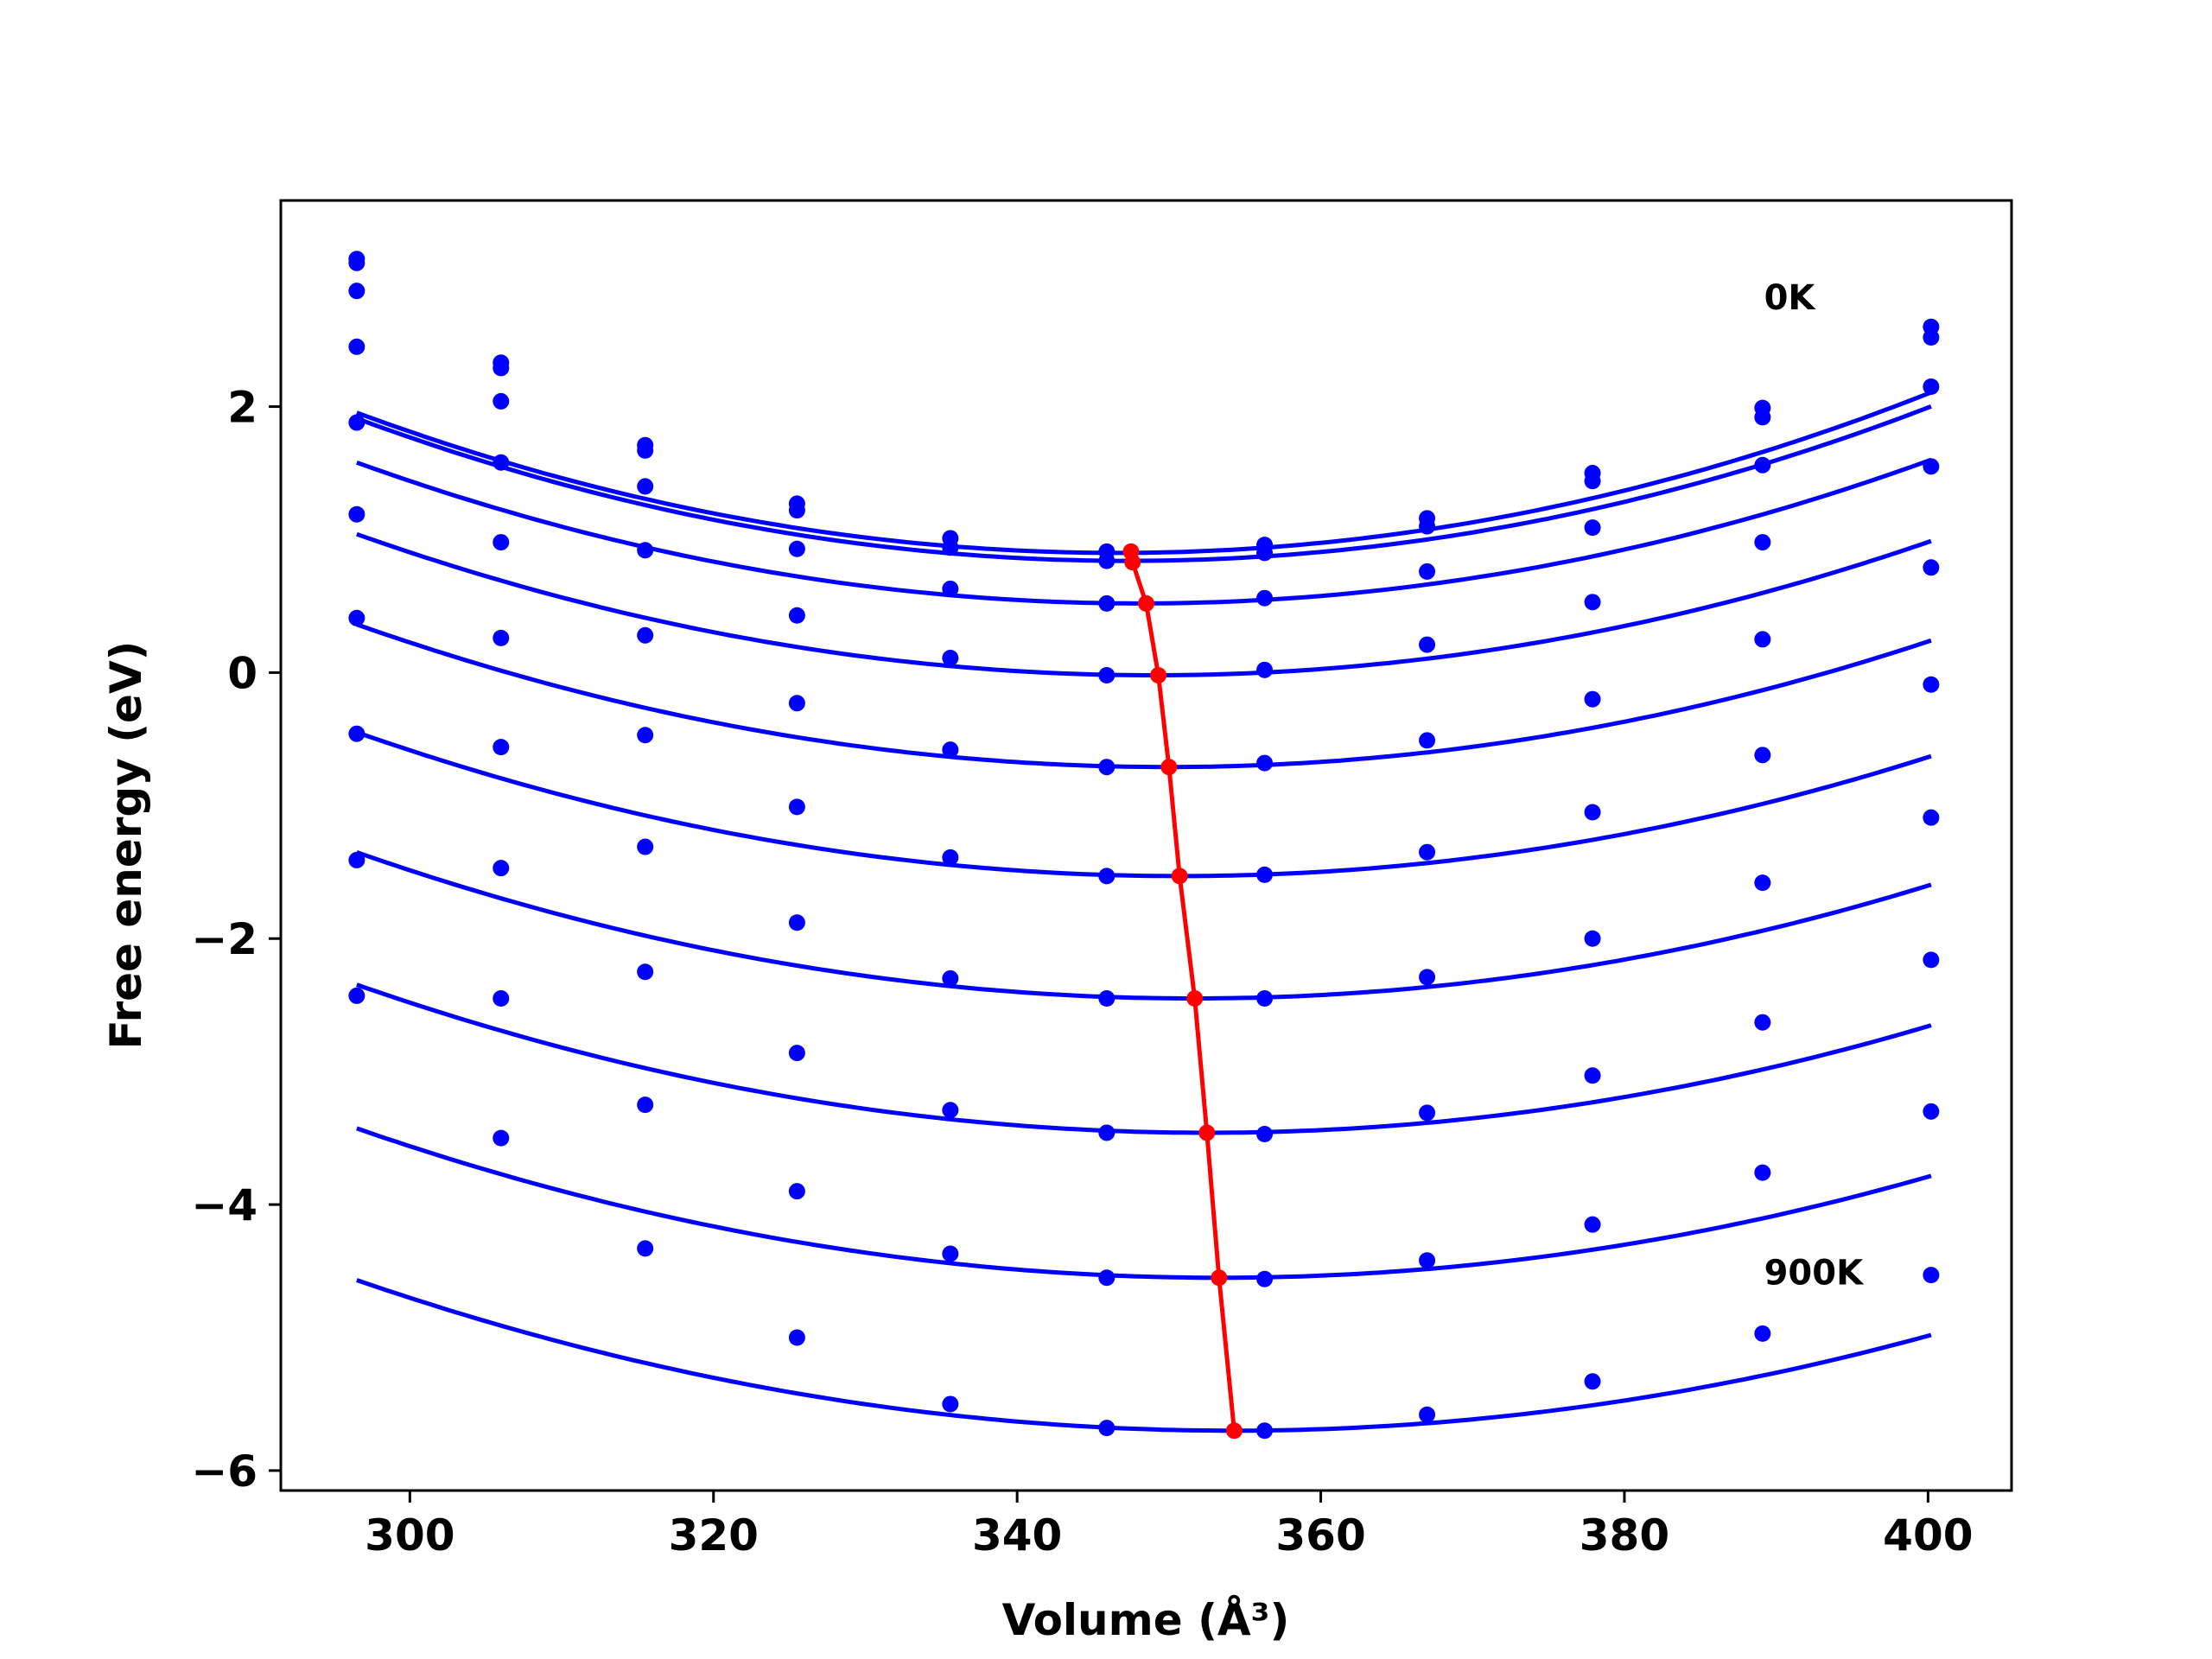 This screenshot has width=2212, height=1659. I want to click on y-tick-label-4: −6, so click(224, 1471).